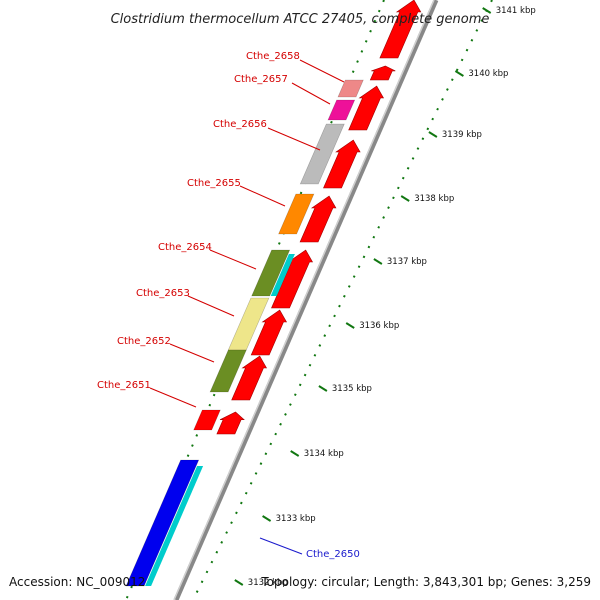  Describe the element at coordinates (379, 326) in the screenshot. I see `tick-label-6: 3136 kbp` at that location.